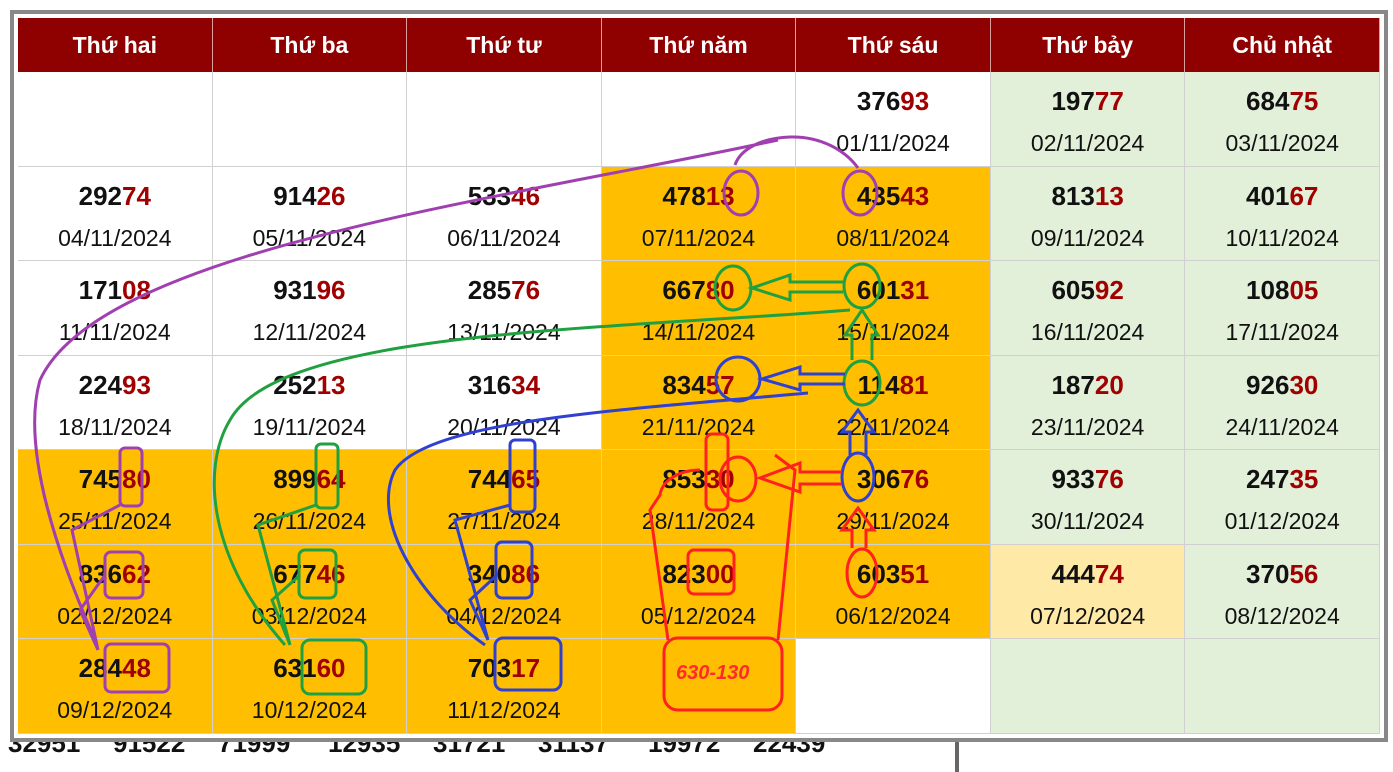 The width and height of the screenshot is (1393, 772). I want to click on result-number: 63160, so click(310, 668).